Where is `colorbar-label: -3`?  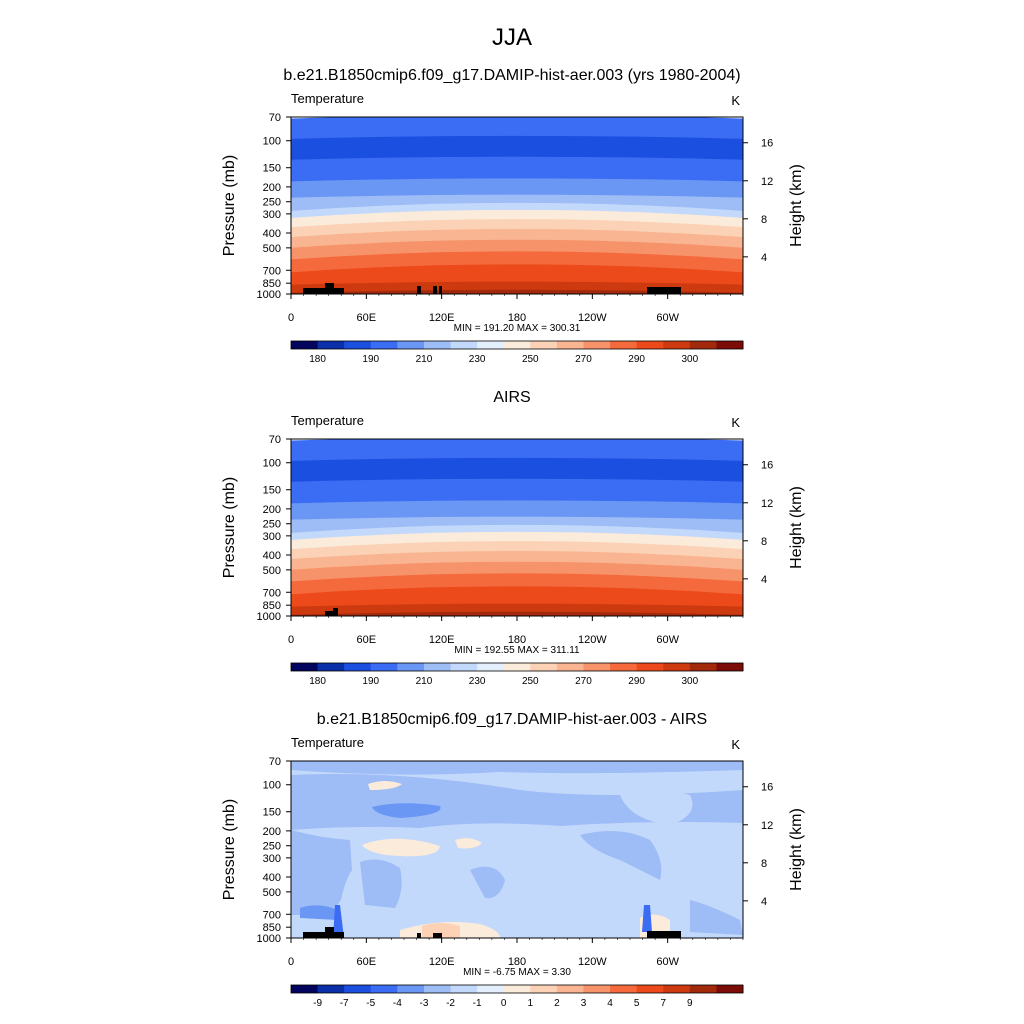
colorbar-label: -3 is located at coordinates (423, 1003).